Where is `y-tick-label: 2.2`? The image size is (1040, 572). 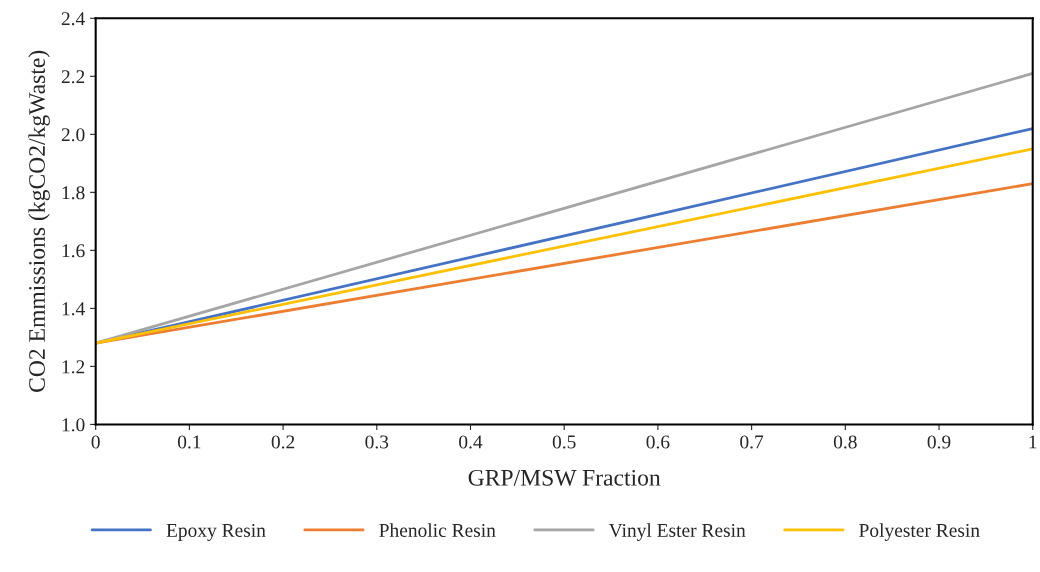
y-tick-label: 2.2 is located at coordinates (73, 77).